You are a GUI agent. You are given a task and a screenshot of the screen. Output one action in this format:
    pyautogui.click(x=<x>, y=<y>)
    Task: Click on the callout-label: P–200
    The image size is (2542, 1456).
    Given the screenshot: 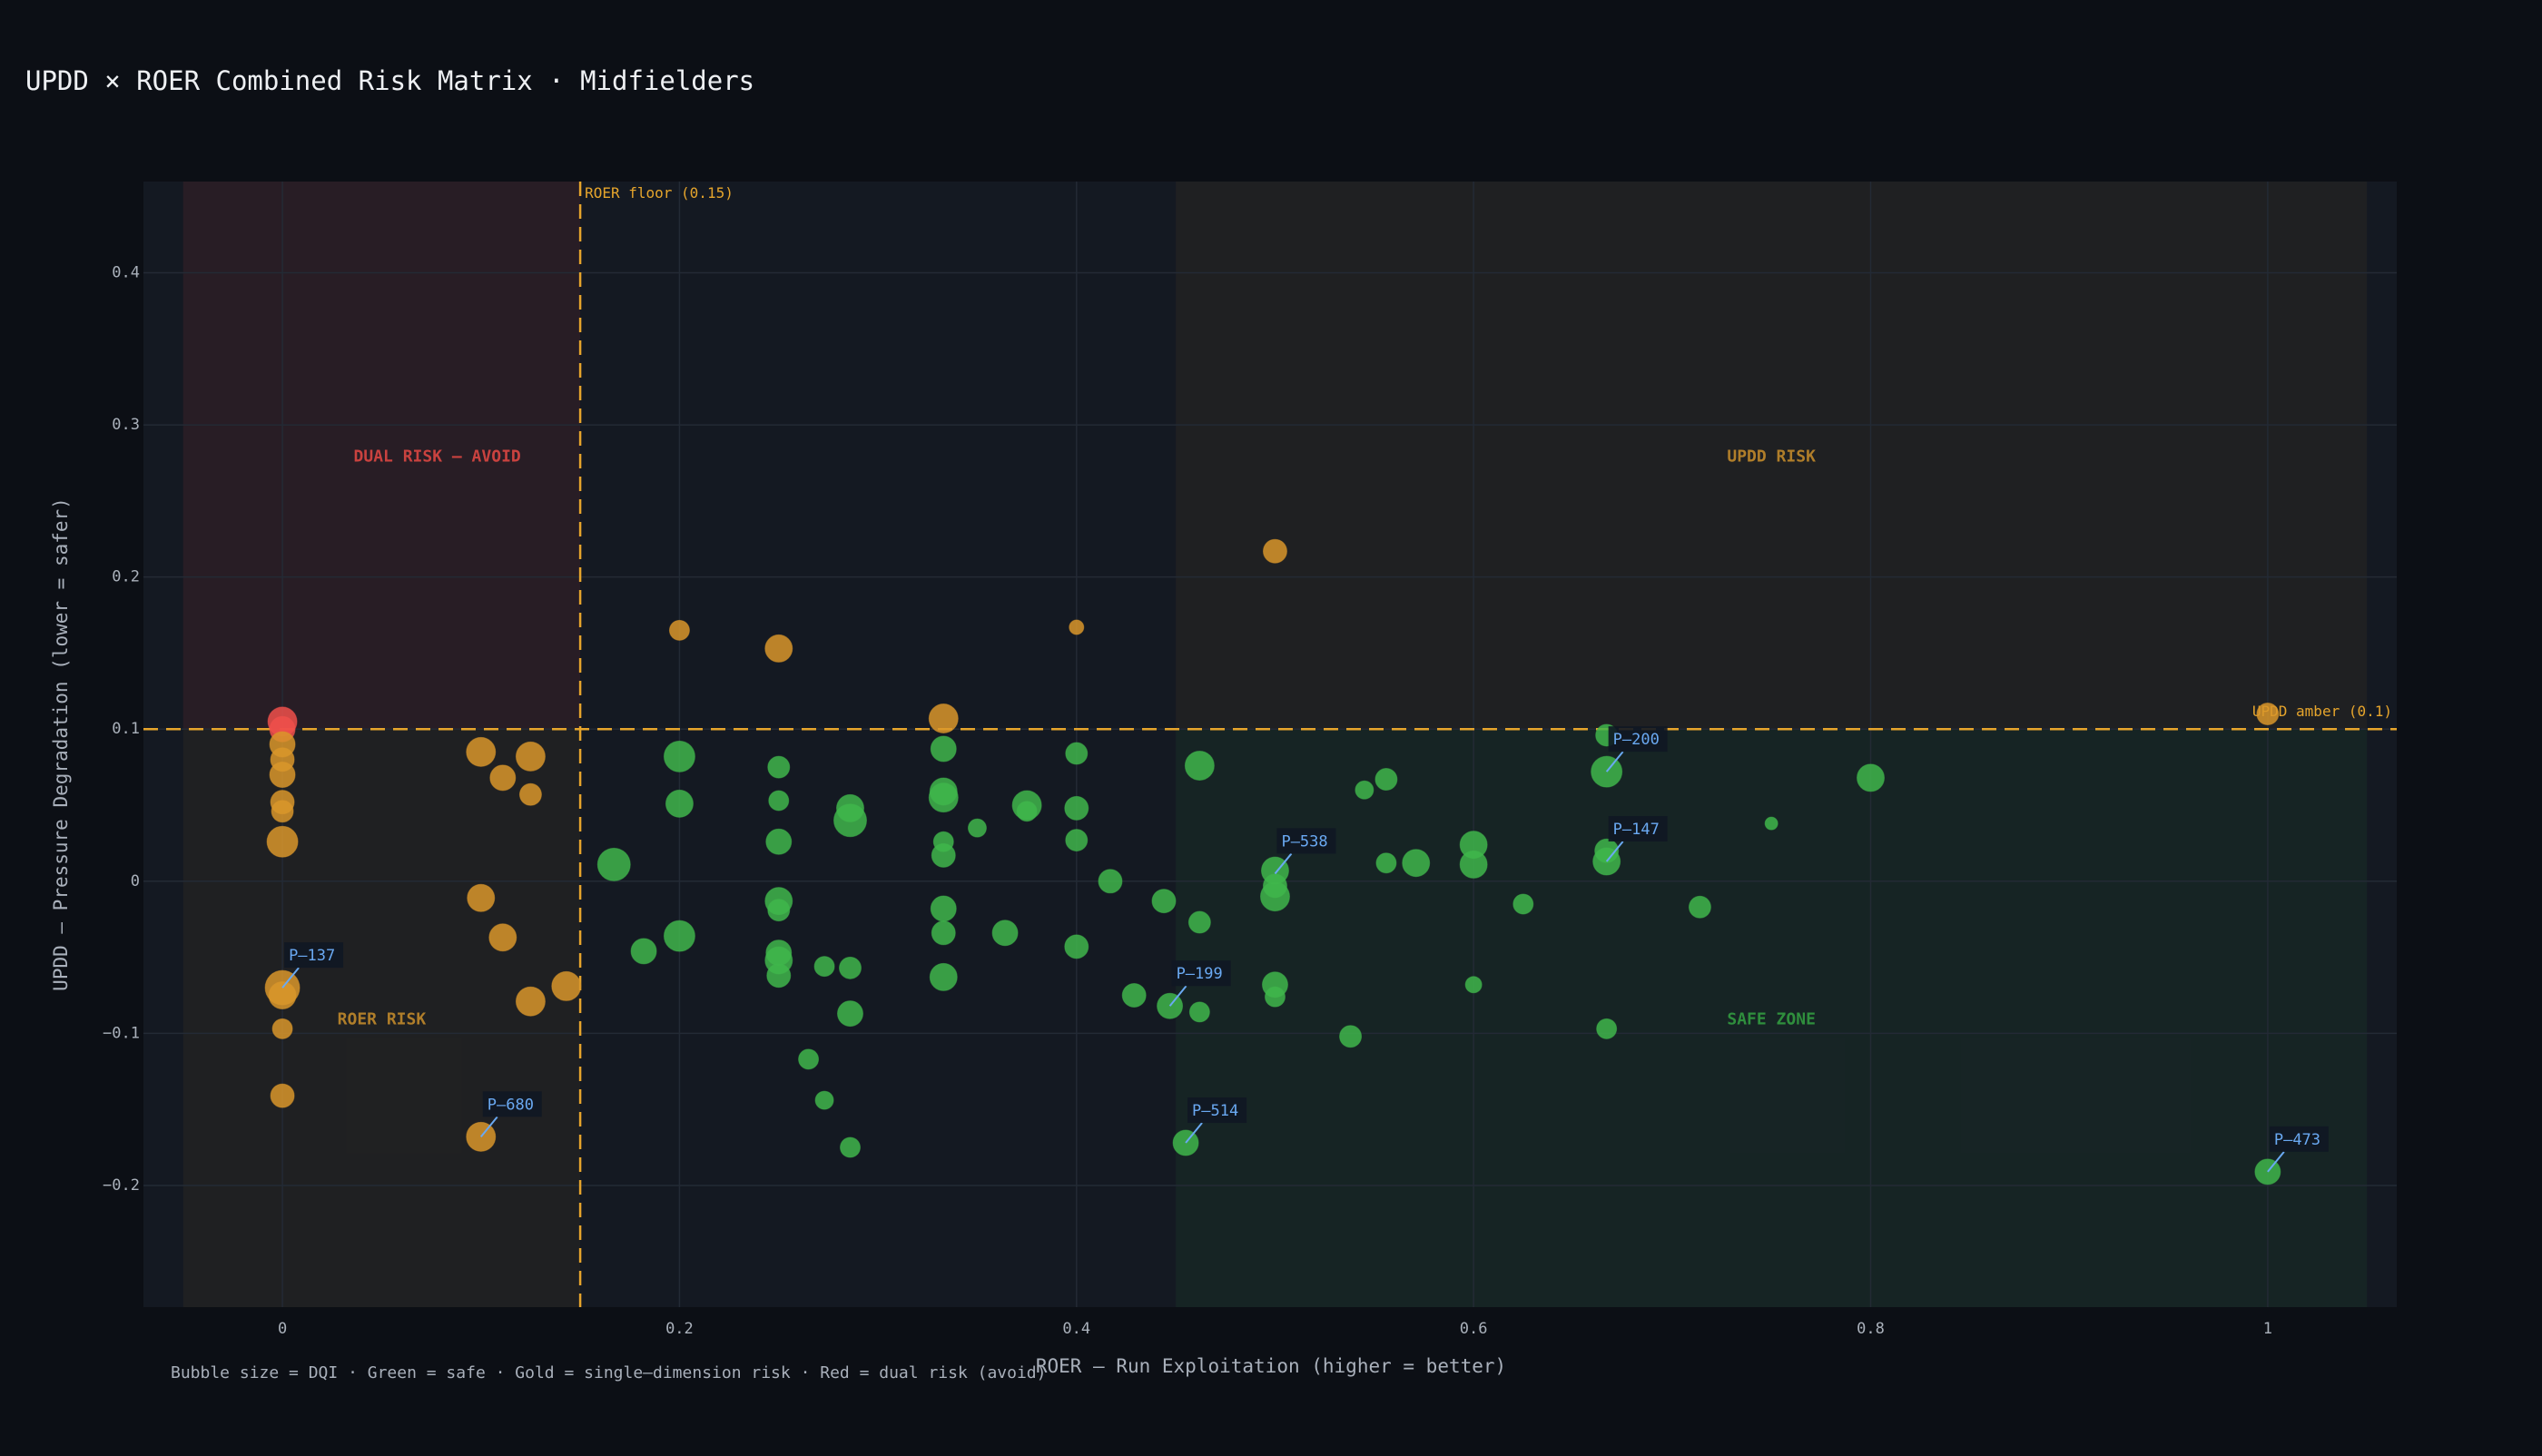 What is the action you would take?
    pyautogui.click(x=1636, y=740)
    